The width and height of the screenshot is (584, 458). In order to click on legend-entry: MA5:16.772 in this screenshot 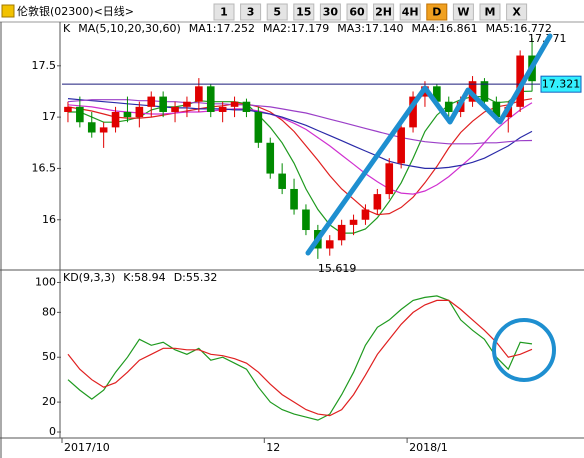, I will do `click(519, 28)`.